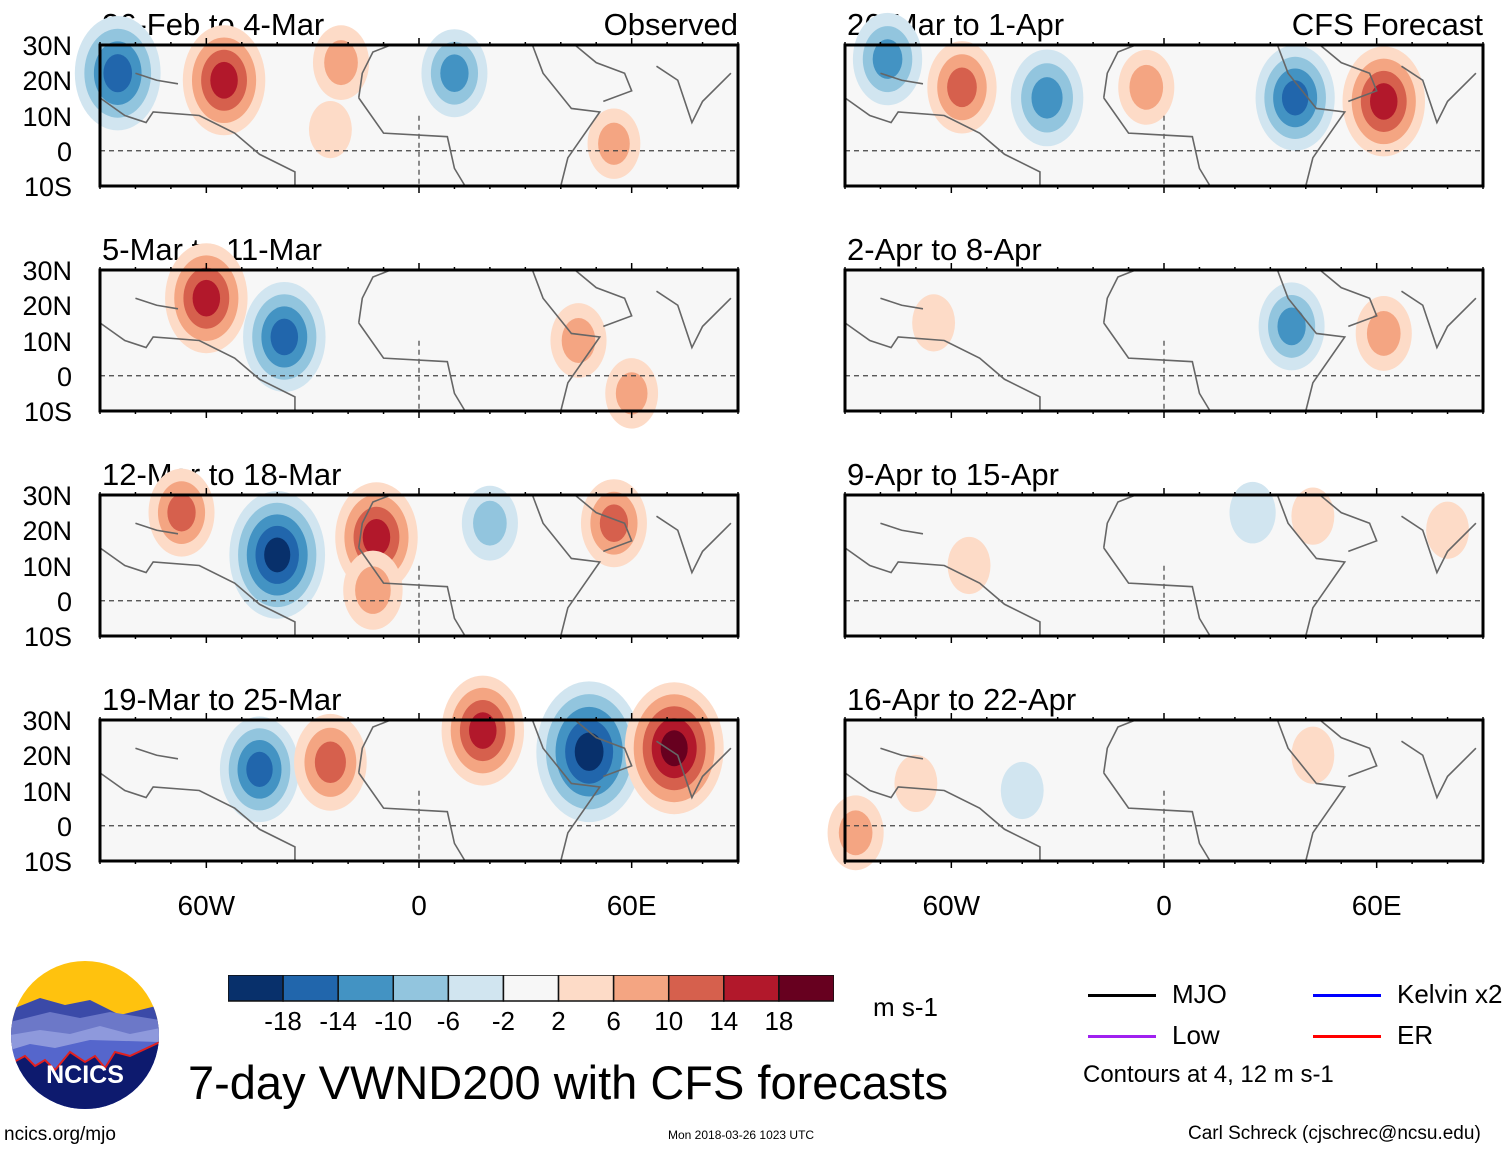 The width and height of the screenshot is (1510, 1149). What do you see at coordinates (558, 1021) in the screenshot?
I see `colorbar-tick-label: 2` at bounding box center [558, 1021].